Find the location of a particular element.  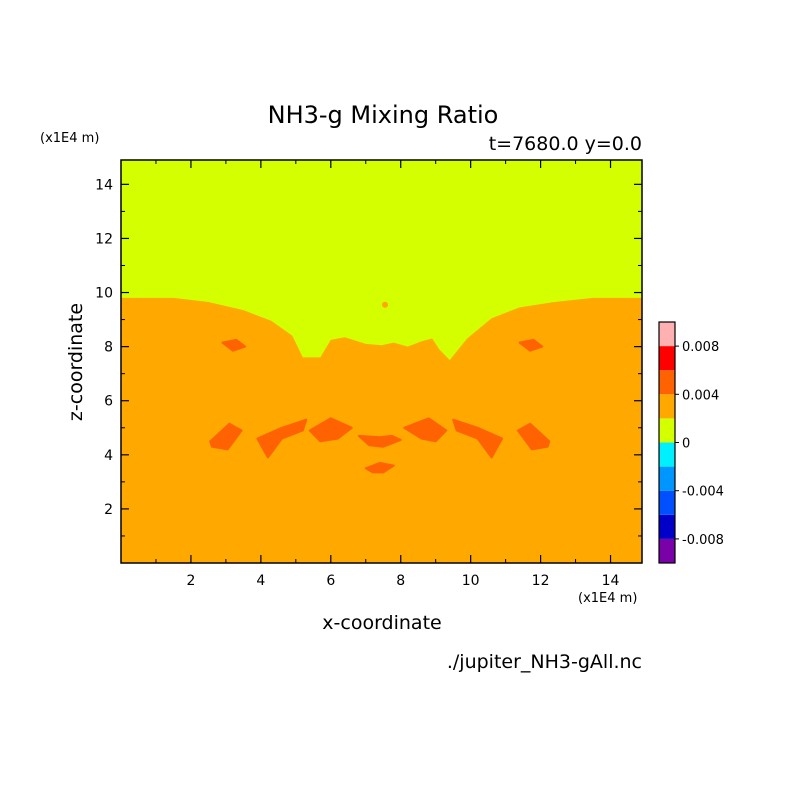

contour-dot is located at coordinates (384, 304).